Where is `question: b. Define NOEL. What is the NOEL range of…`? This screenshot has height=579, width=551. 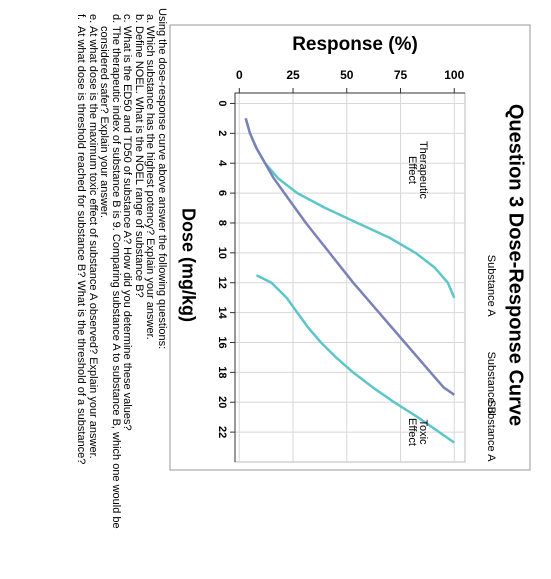 question: b. Define NOEL. What is the NOEL range of… is located at coordinates (139, 288).